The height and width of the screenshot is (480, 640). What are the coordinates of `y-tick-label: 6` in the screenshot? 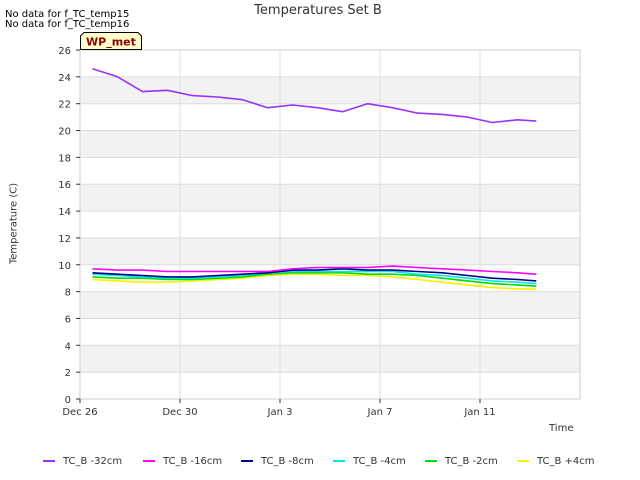 It's located at (68, 319).